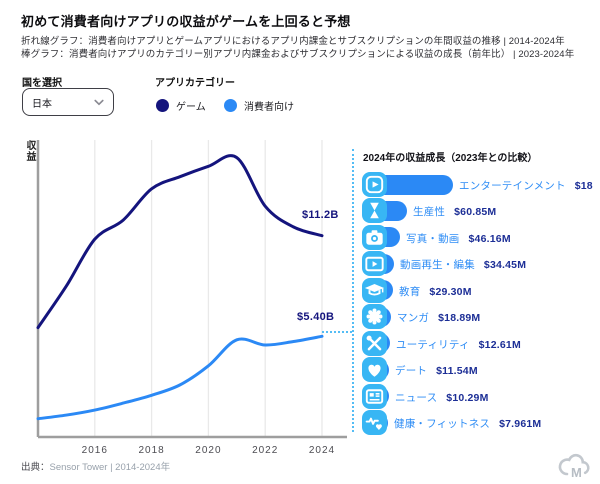 Image resolution: width=600 pixels, height=484 pixels. I want to click on y-axis-label: 収益, so click(29, 151).